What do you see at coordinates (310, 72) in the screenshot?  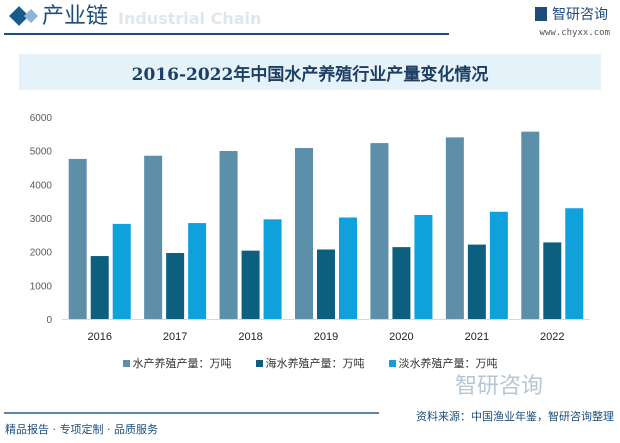 I see `chart-title: 2016-2022年中国水产养殖行业产量变化情况` at bounding box center [310, 72].